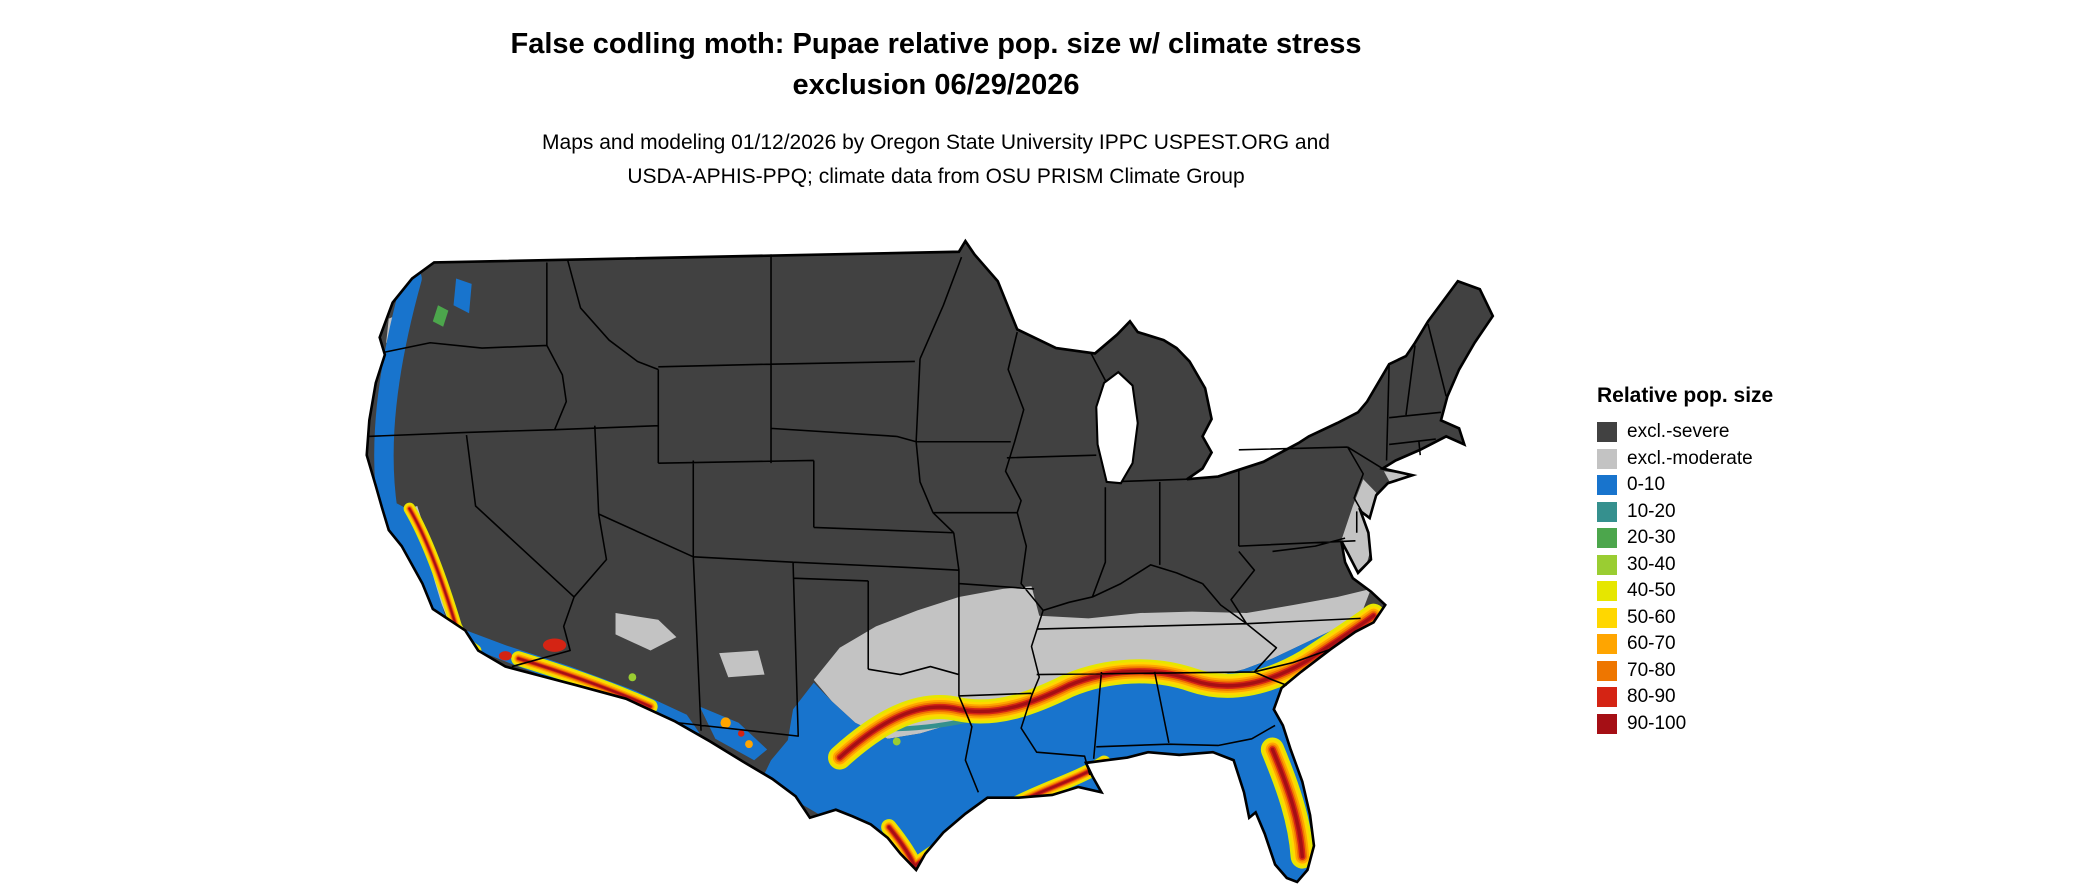 This screenshot has height=894, width=2100. I want to click on legend-label: 30-40, so click(1651, 564).